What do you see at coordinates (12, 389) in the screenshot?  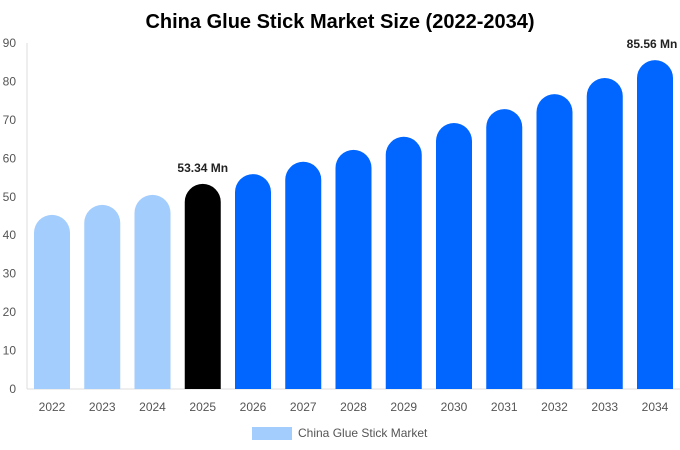 I see `y-tick-label: 0` at bounding box center [12, 389].